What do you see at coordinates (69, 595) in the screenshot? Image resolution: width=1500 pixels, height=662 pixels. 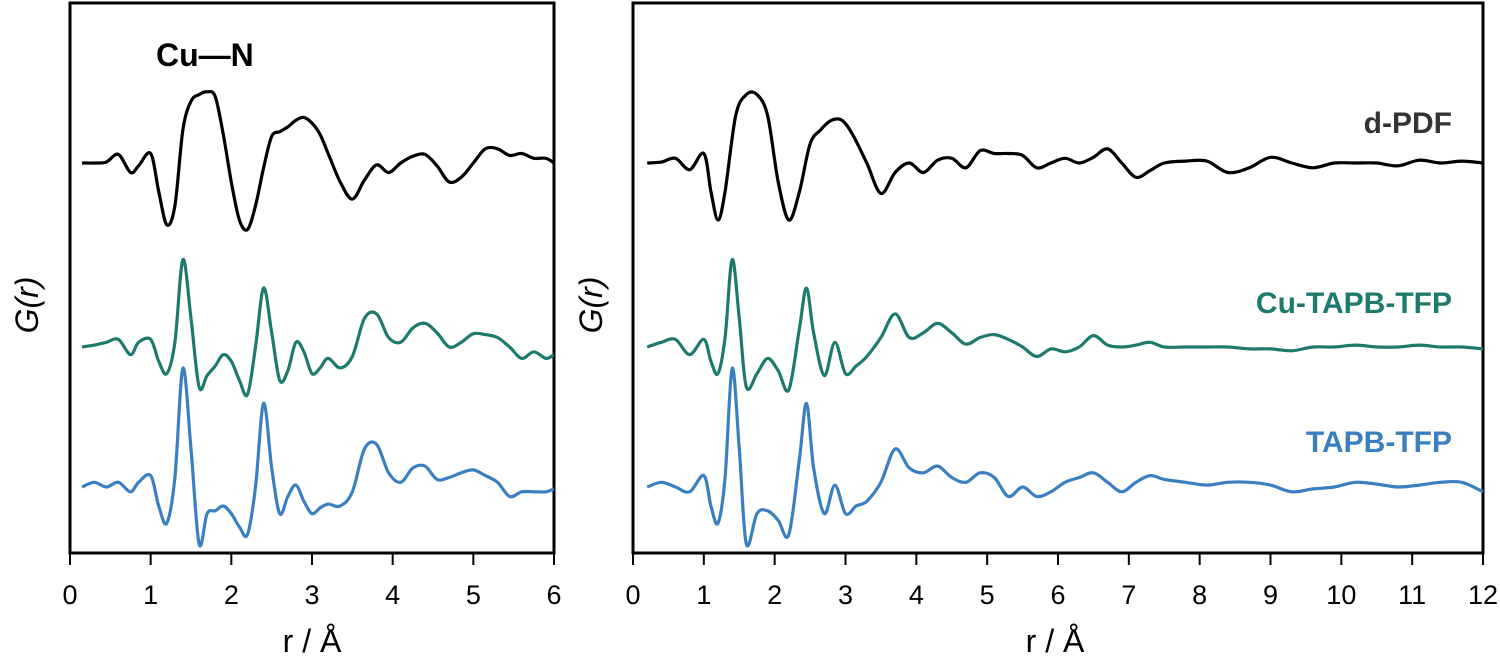 I see `left-x-tick-label: 0` at bounding box center [69, 595].